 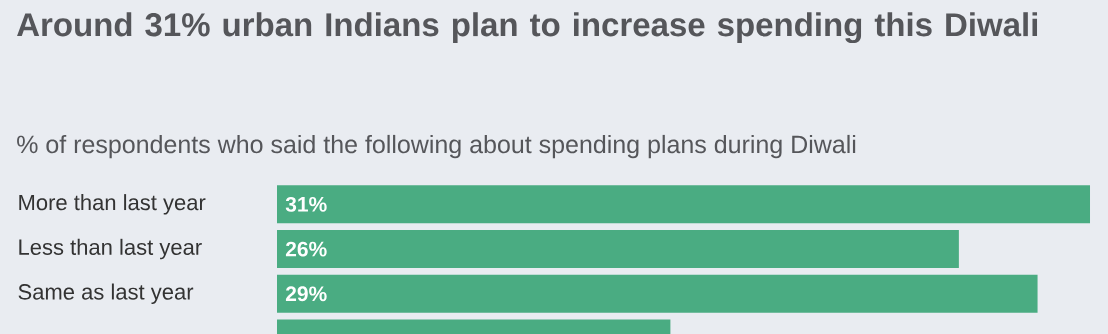 I want to click on data-label: 31%, so click(x=306, y=204).